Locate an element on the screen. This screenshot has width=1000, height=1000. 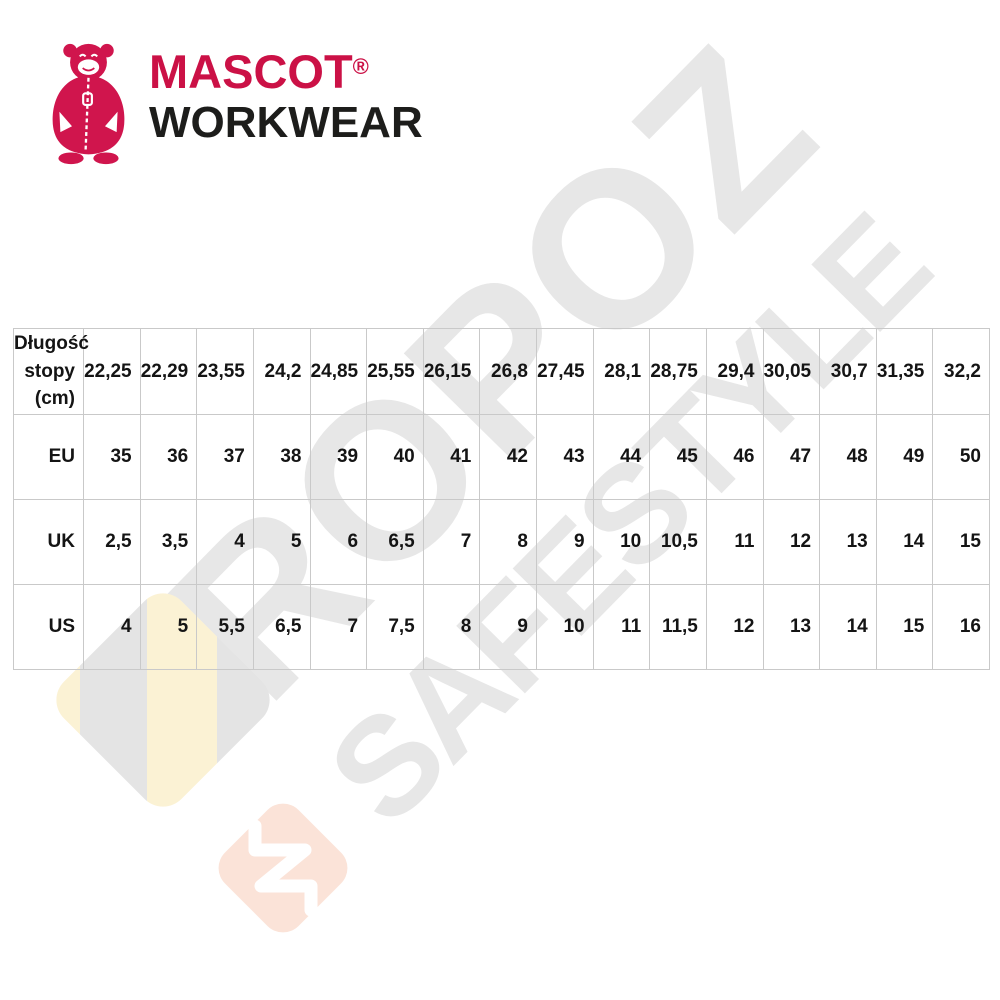
cell-us: 8 is located at coordinates (451, 627).